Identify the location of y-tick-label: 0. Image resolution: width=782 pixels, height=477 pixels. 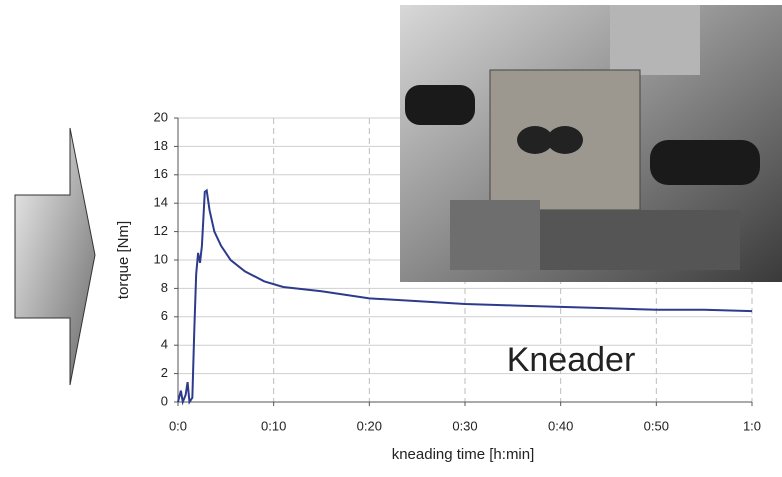
(164, 400).